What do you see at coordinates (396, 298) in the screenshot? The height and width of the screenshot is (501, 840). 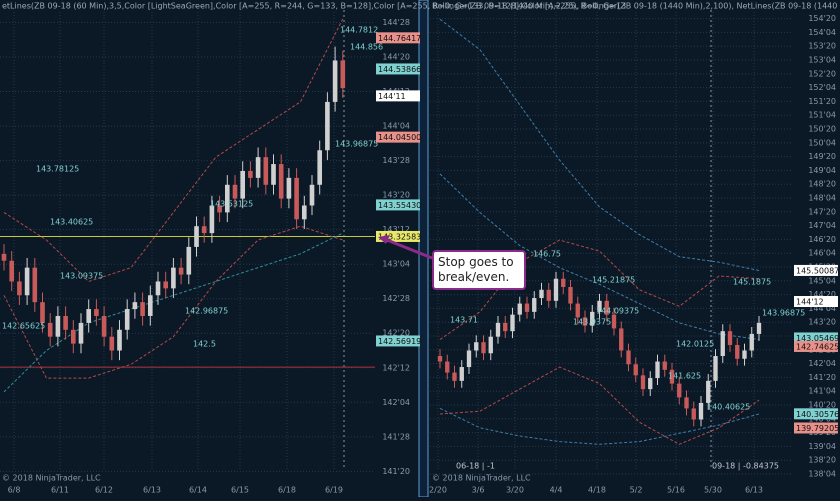 I see `y-tick-label: 142'28` at bounding box center [396, 298].